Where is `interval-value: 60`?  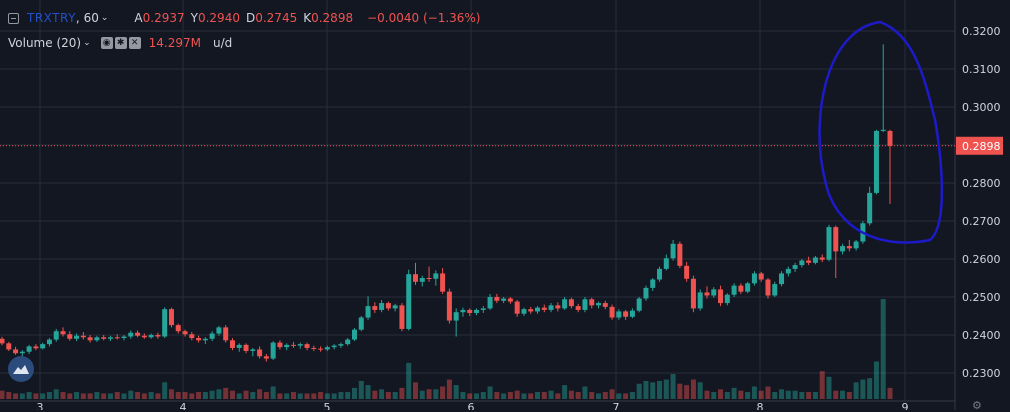
interval-value: 60 is located at coordinates (91, 18).